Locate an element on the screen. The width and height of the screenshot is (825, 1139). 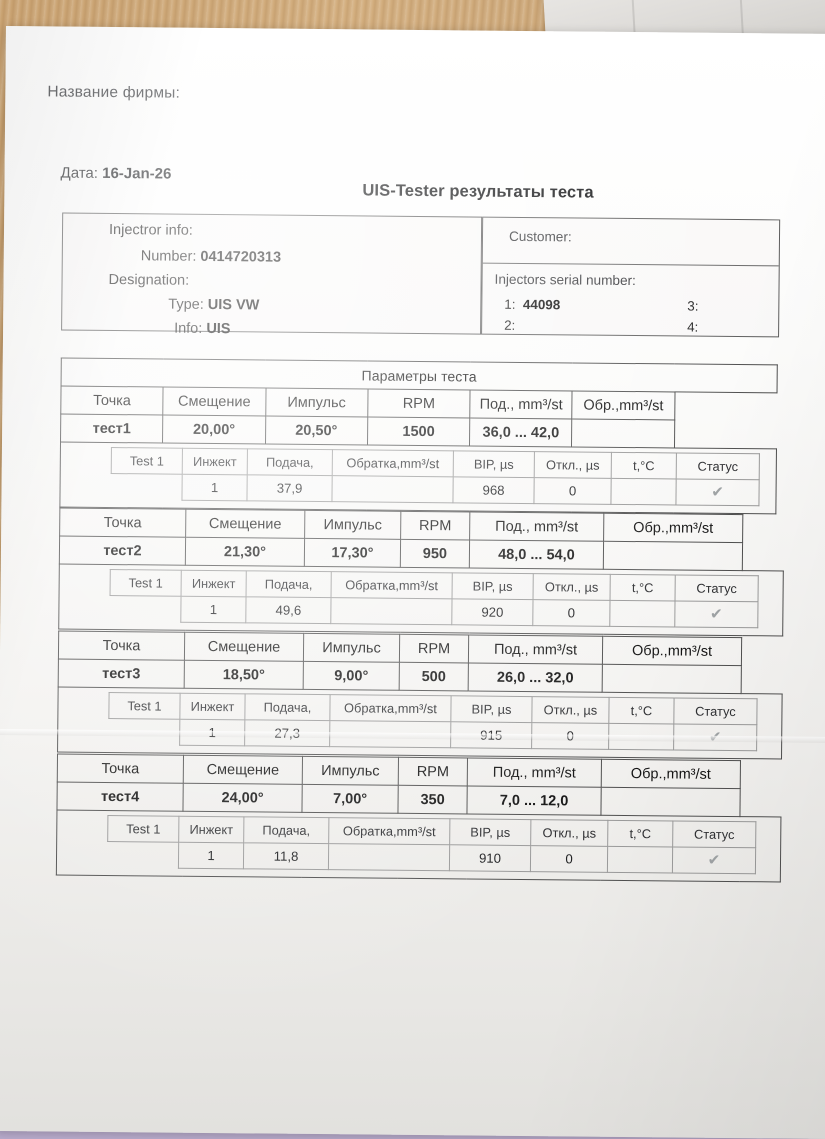
serial-3-row: 3: is located at coordinates (696, 306).